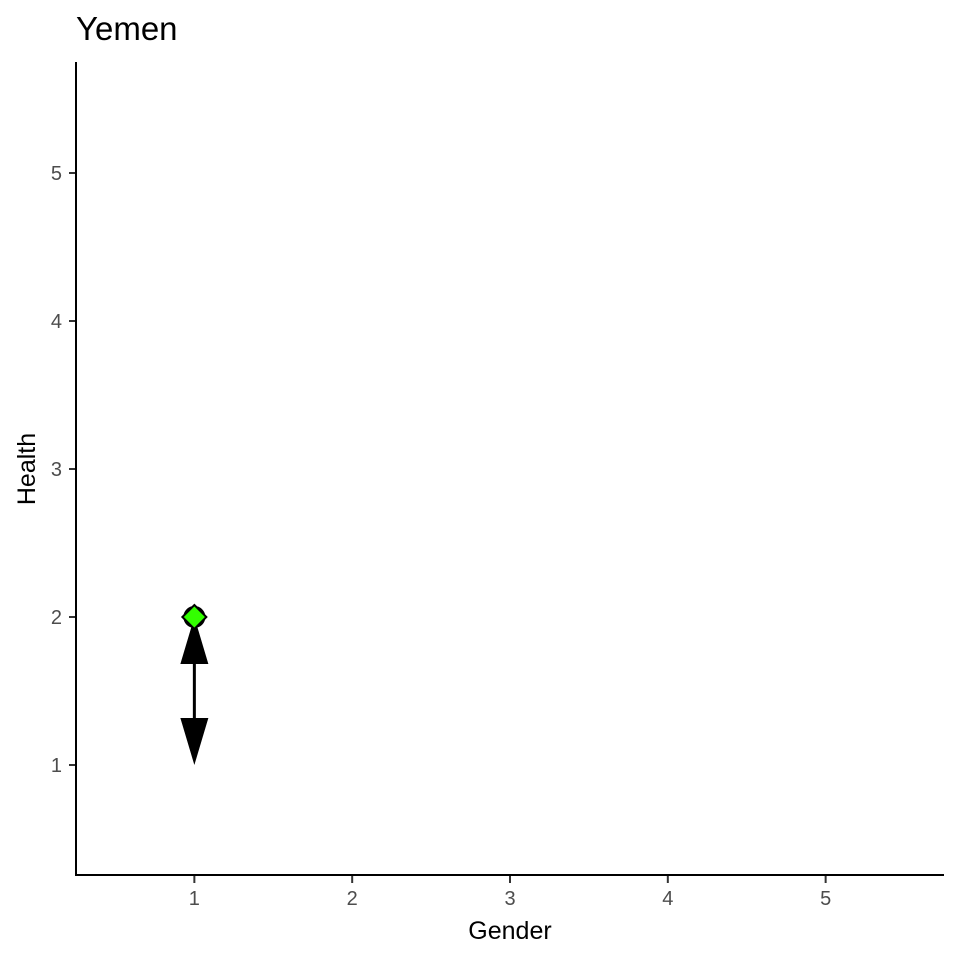 Image resolution: width=960 pixels, height=960 pixels. Describe the element at coordinates (194, 640) in the screenshot. I see `arrow-head-start` at that location.